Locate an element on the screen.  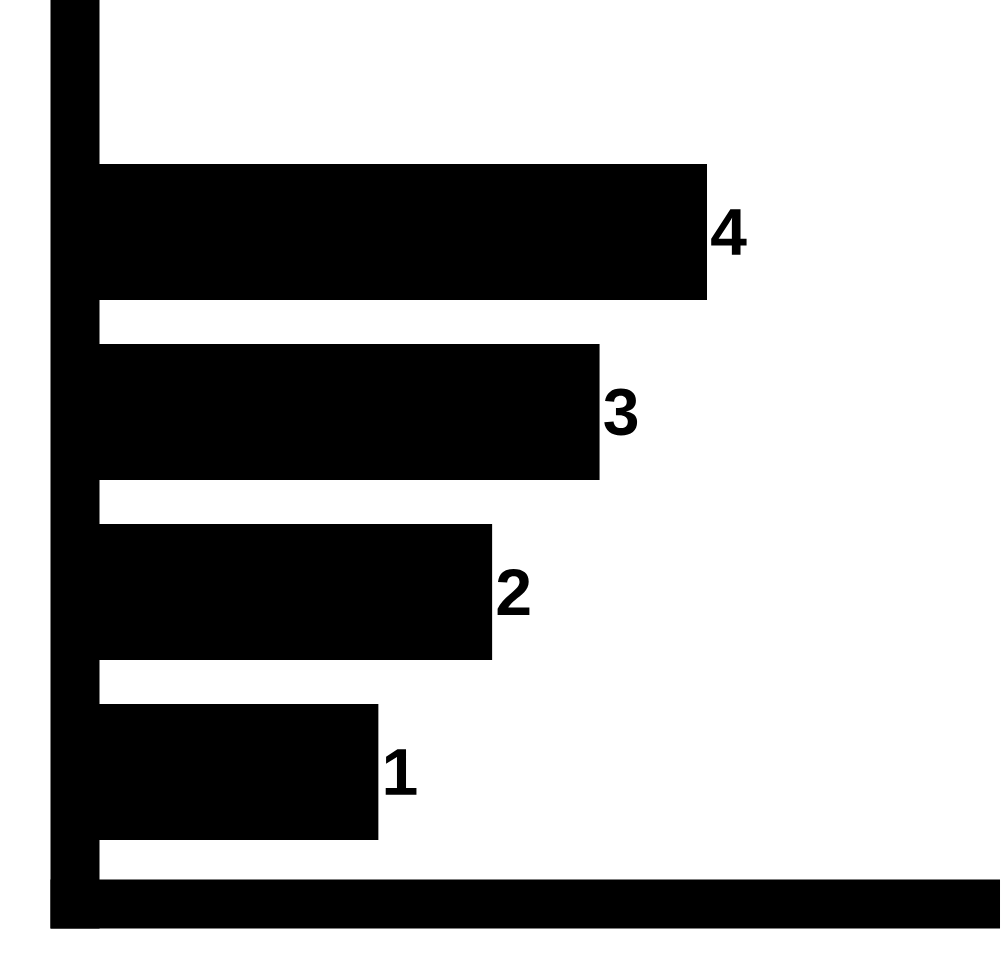
y-tick-label: 2 is located at coordinates (513, 592).